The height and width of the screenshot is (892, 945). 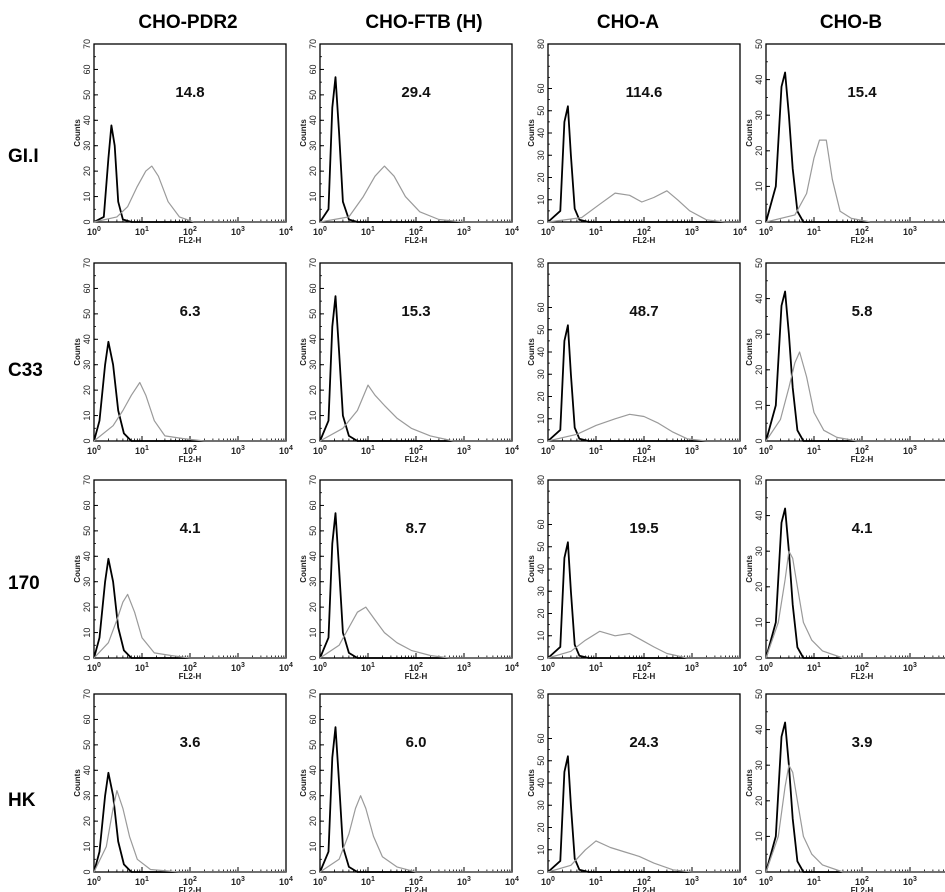 What do you see at coordinates (190, 742) in the screenshot?
I see `mfi-value-label: 3.6` at bounding box center [190, 742].